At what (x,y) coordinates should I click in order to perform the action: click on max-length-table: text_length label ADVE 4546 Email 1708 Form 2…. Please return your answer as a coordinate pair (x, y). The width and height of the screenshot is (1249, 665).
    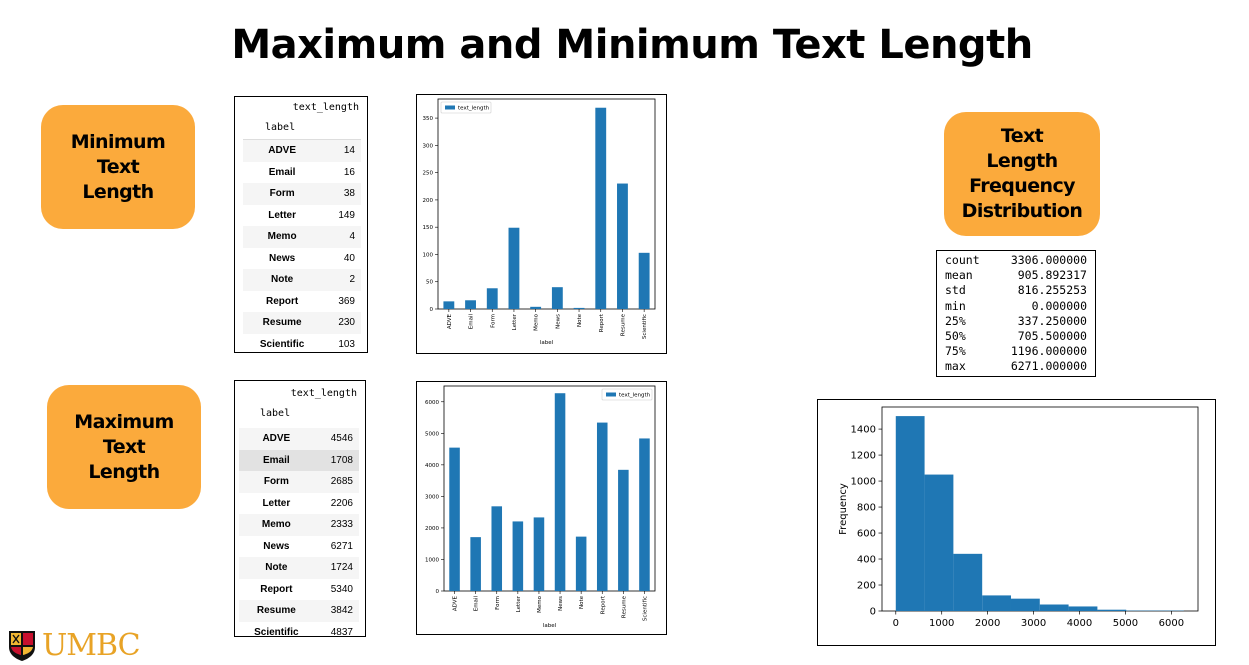
    Looking at the image, I should click on (300, 509).